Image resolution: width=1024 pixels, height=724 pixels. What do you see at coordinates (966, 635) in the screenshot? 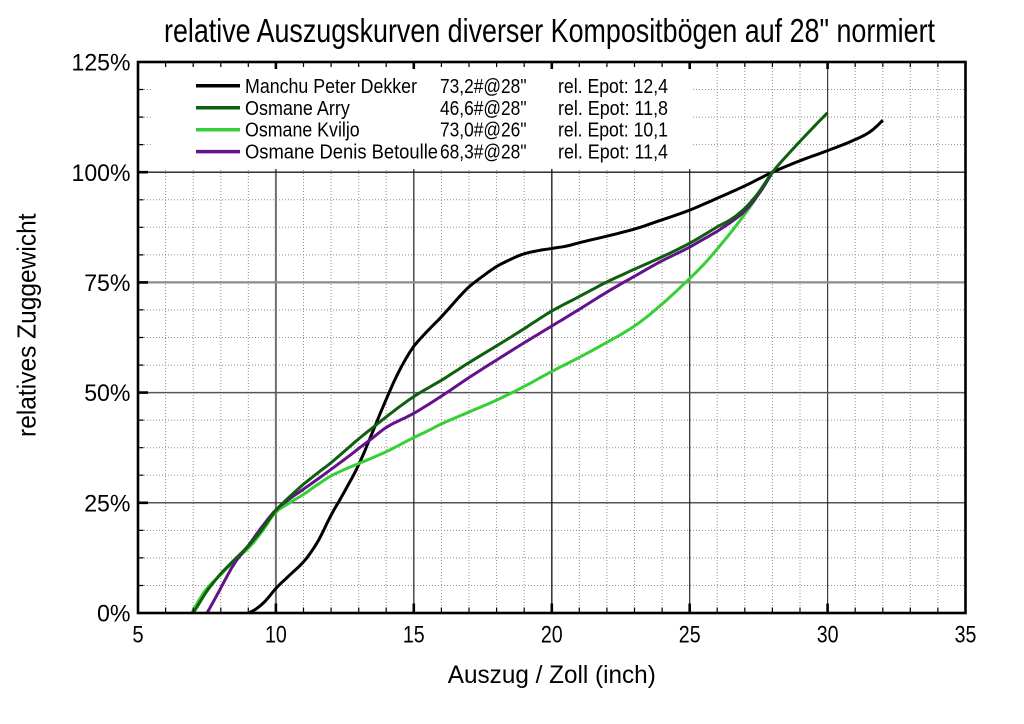
I see `svg-text: 35` at bounding box center [966, 635].